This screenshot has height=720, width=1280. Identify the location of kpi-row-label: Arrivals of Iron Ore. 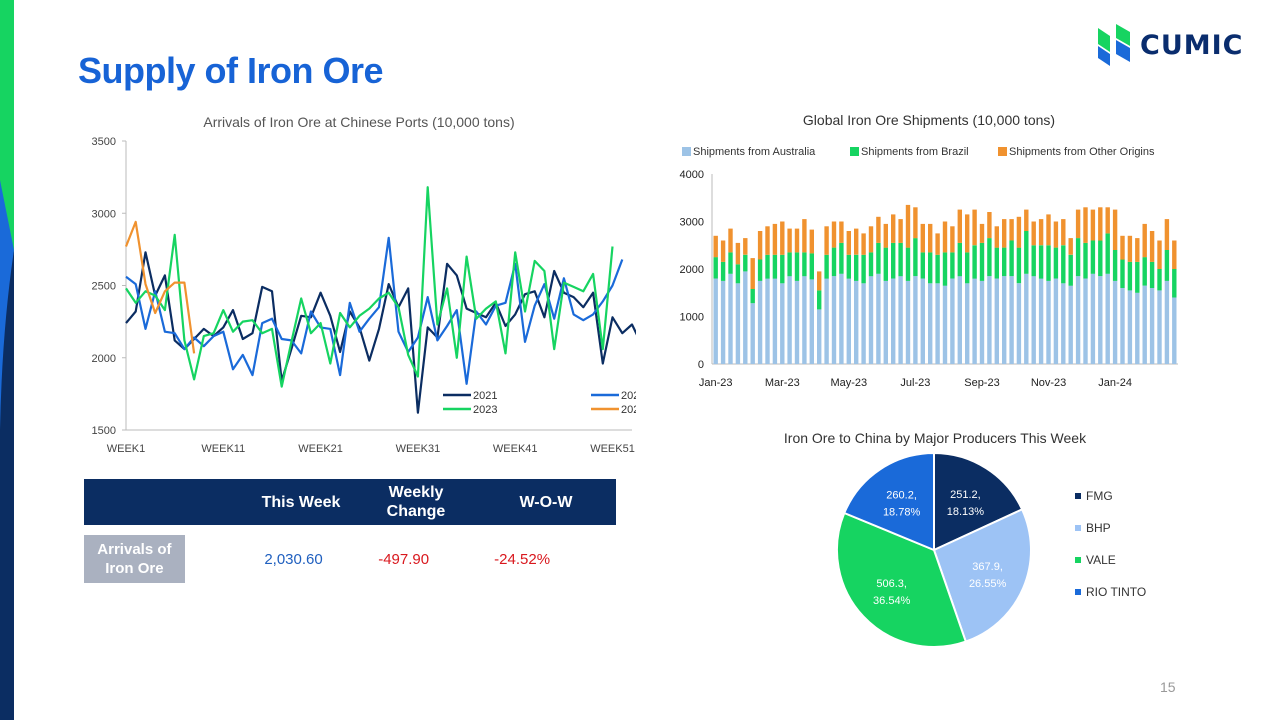
(134, 559).